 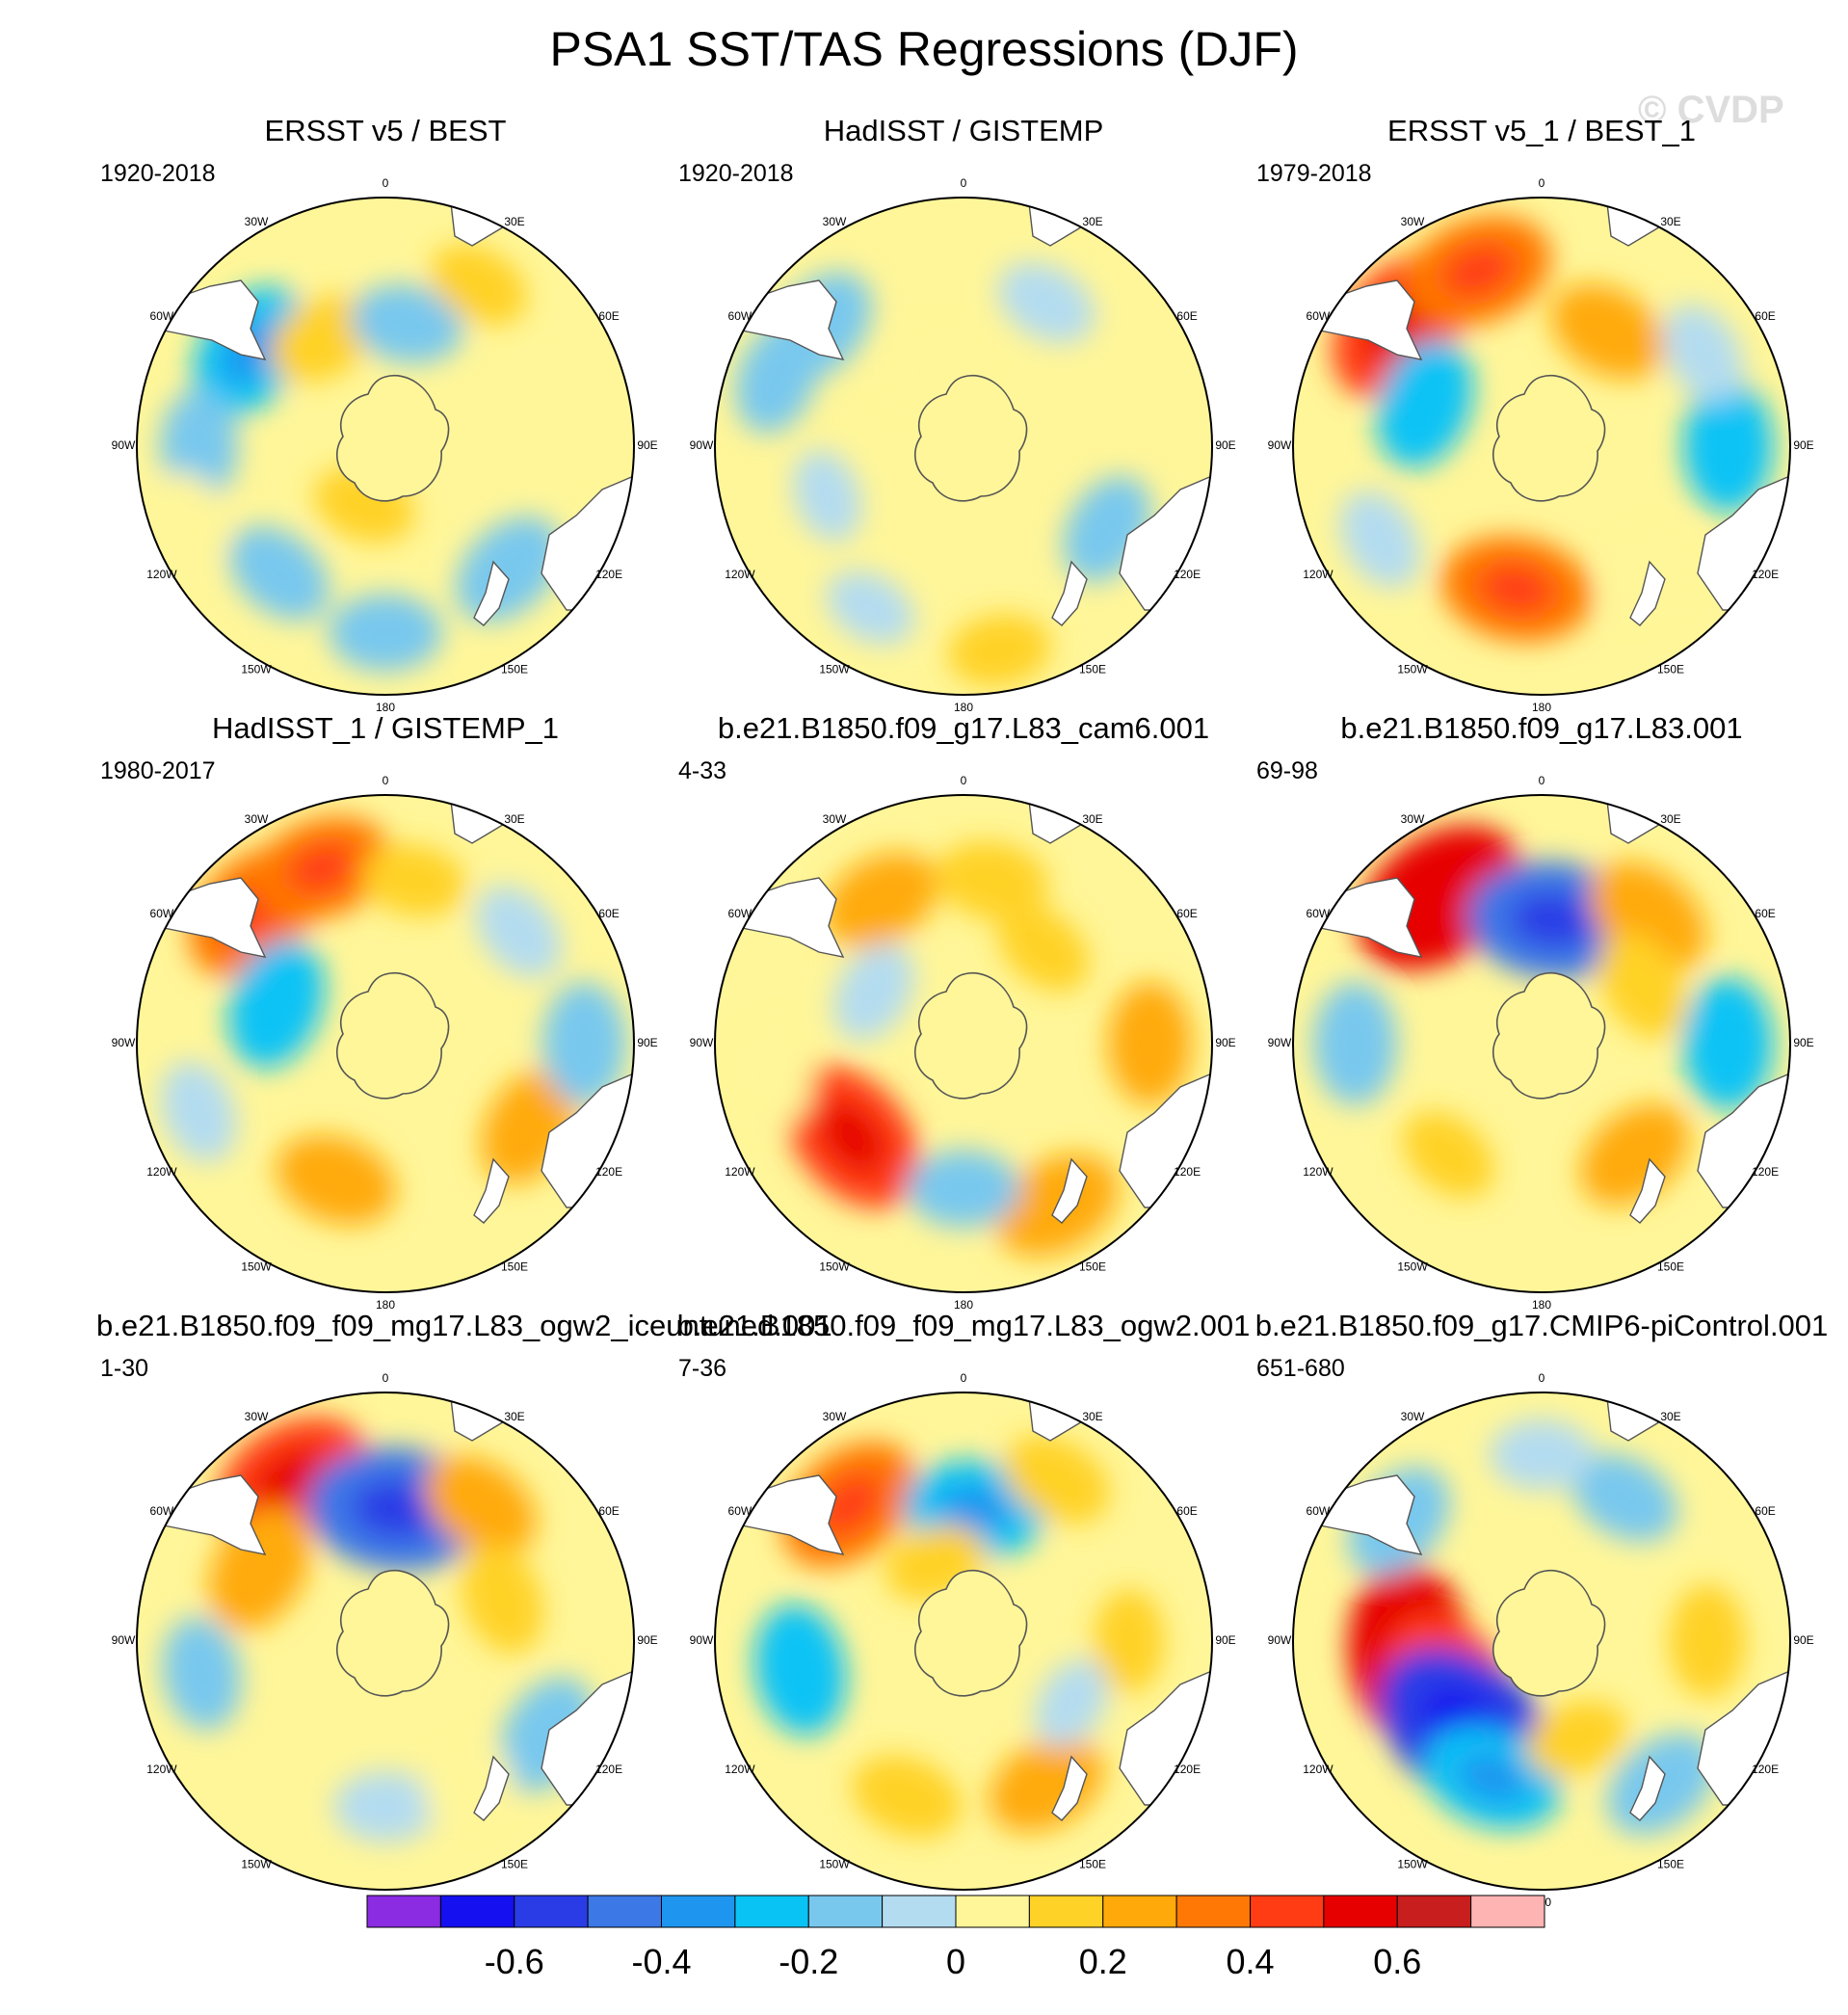 What do you see at coordinates (1397, 1961) in the screenshot?
I see `colorbar-tick-label: 0.6` at bounding box center [1397, 1961].